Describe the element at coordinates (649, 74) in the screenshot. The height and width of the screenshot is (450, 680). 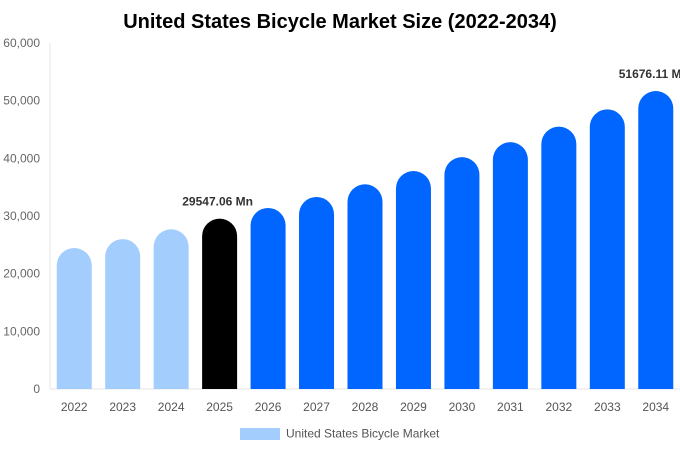
I see `data-label: 51676.11 Mn` at that location.